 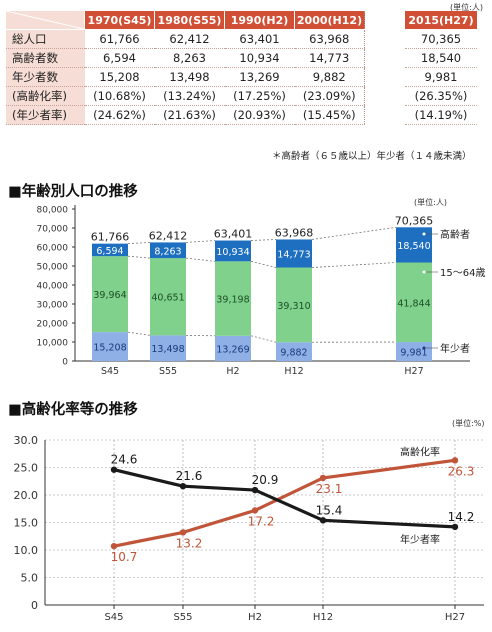 I want to click on series-line, so click(x=284, y=498).